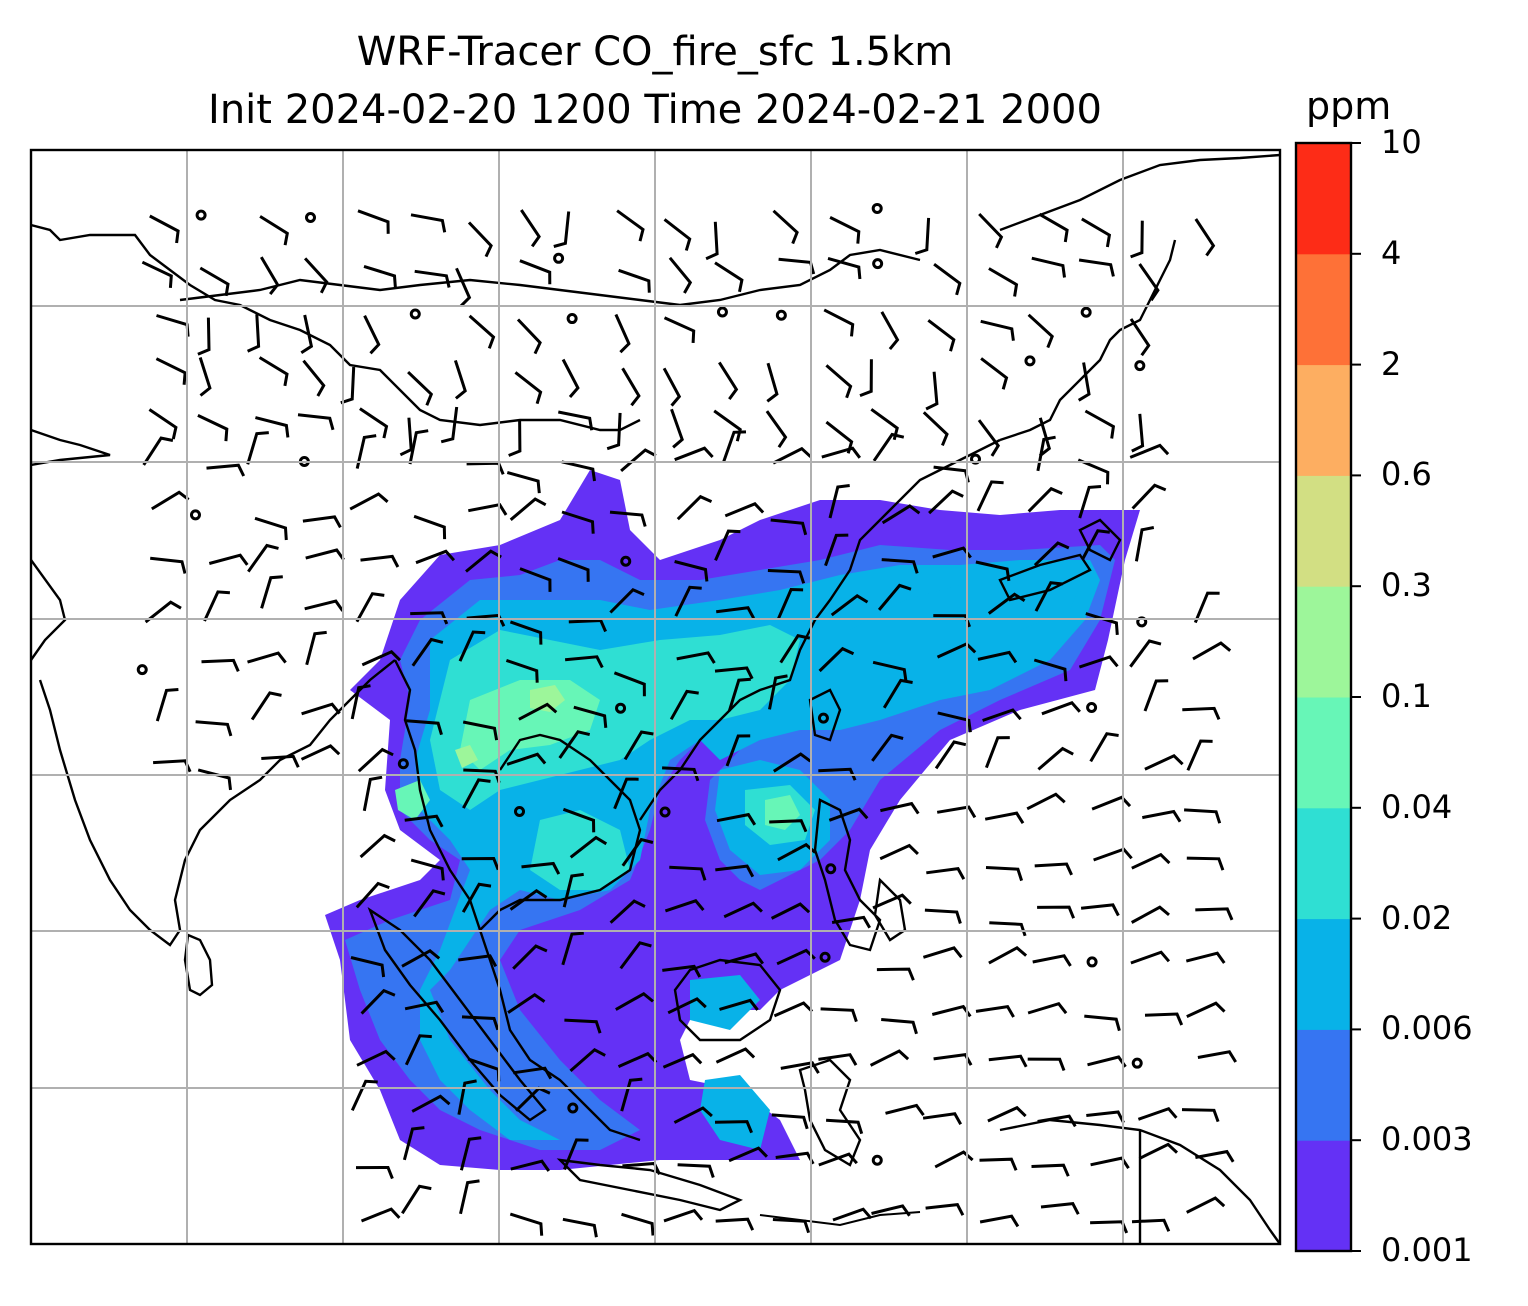 The height and width of the screenshot is (1306, 1528). Describe the element at coordinates (655, 52) in the screenshot. I see `title-line-1: WRF-Tracer CO_fire_sfc 1.5km` at that location.